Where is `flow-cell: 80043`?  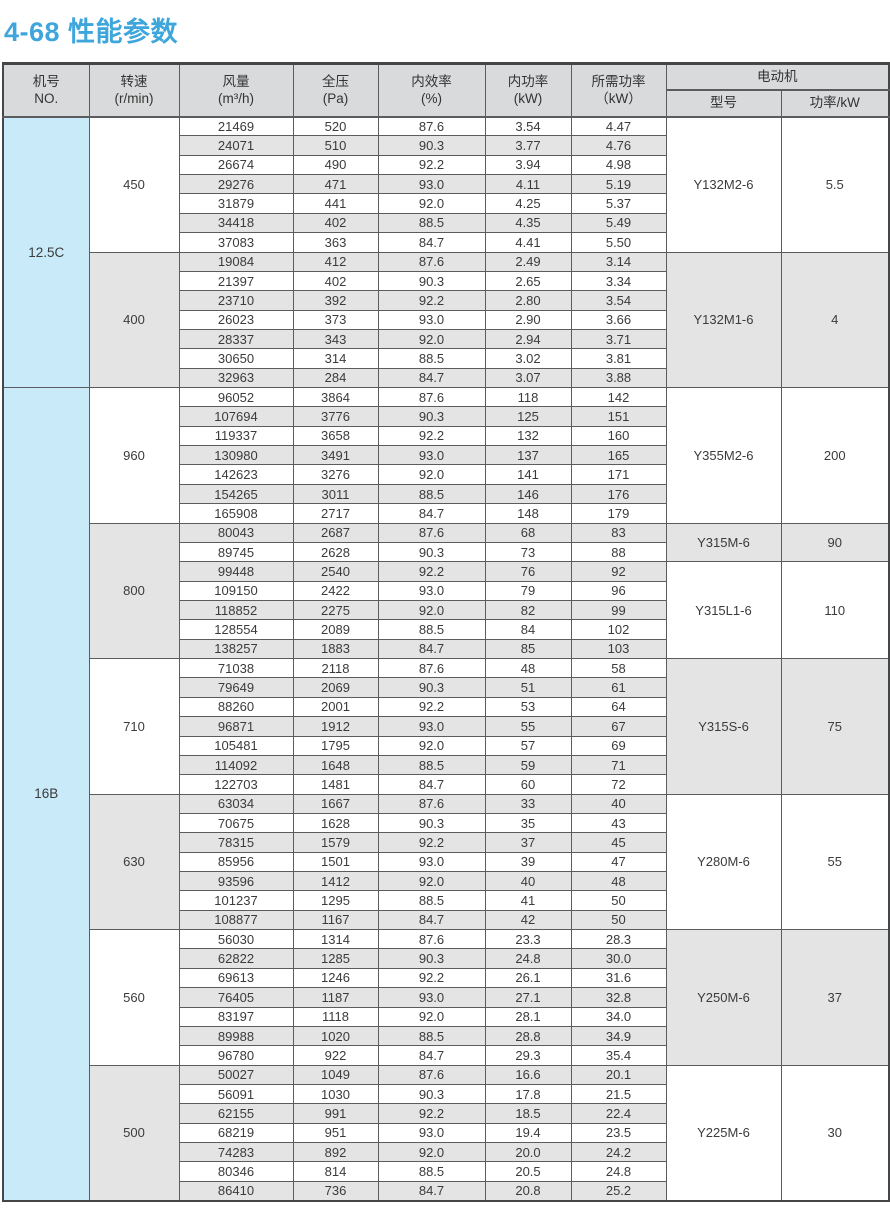
flow-cell: 80043 is located at coordinates (236, 532).